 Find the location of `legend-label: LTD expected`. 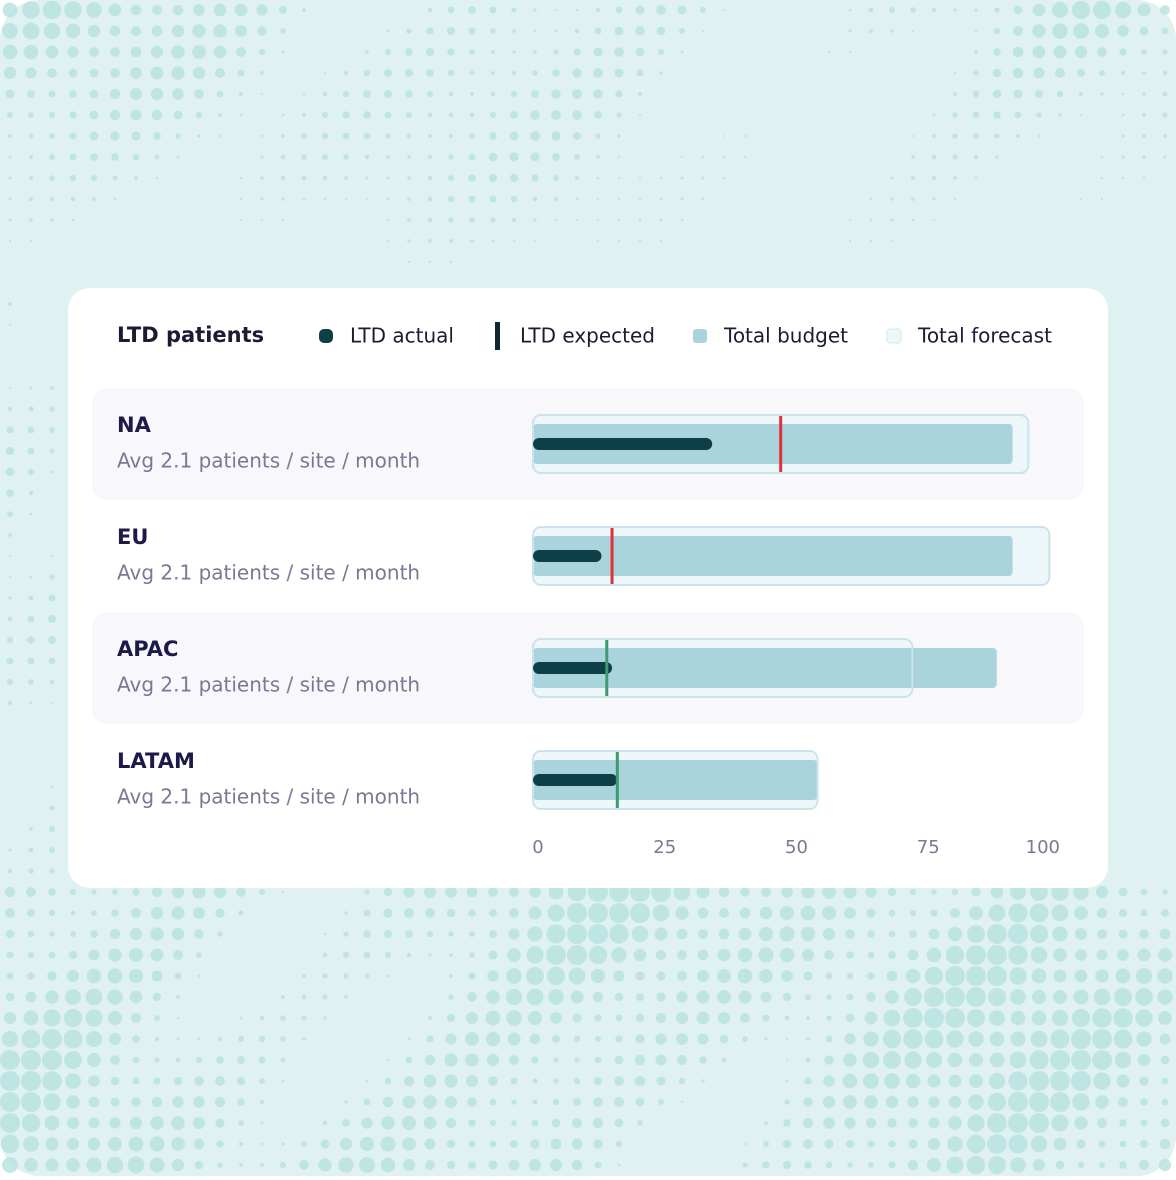

legend-label: LTD expected is located at coordinates (587, 336).